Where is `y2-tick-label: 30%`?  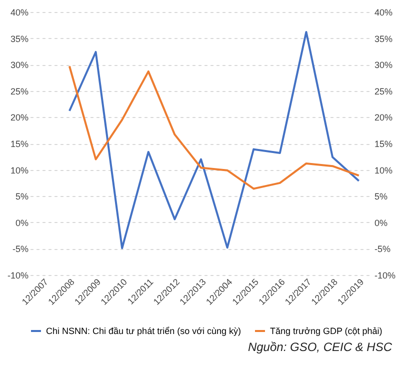 y2-tick-label: 30% is located at coordinates (383, 65).